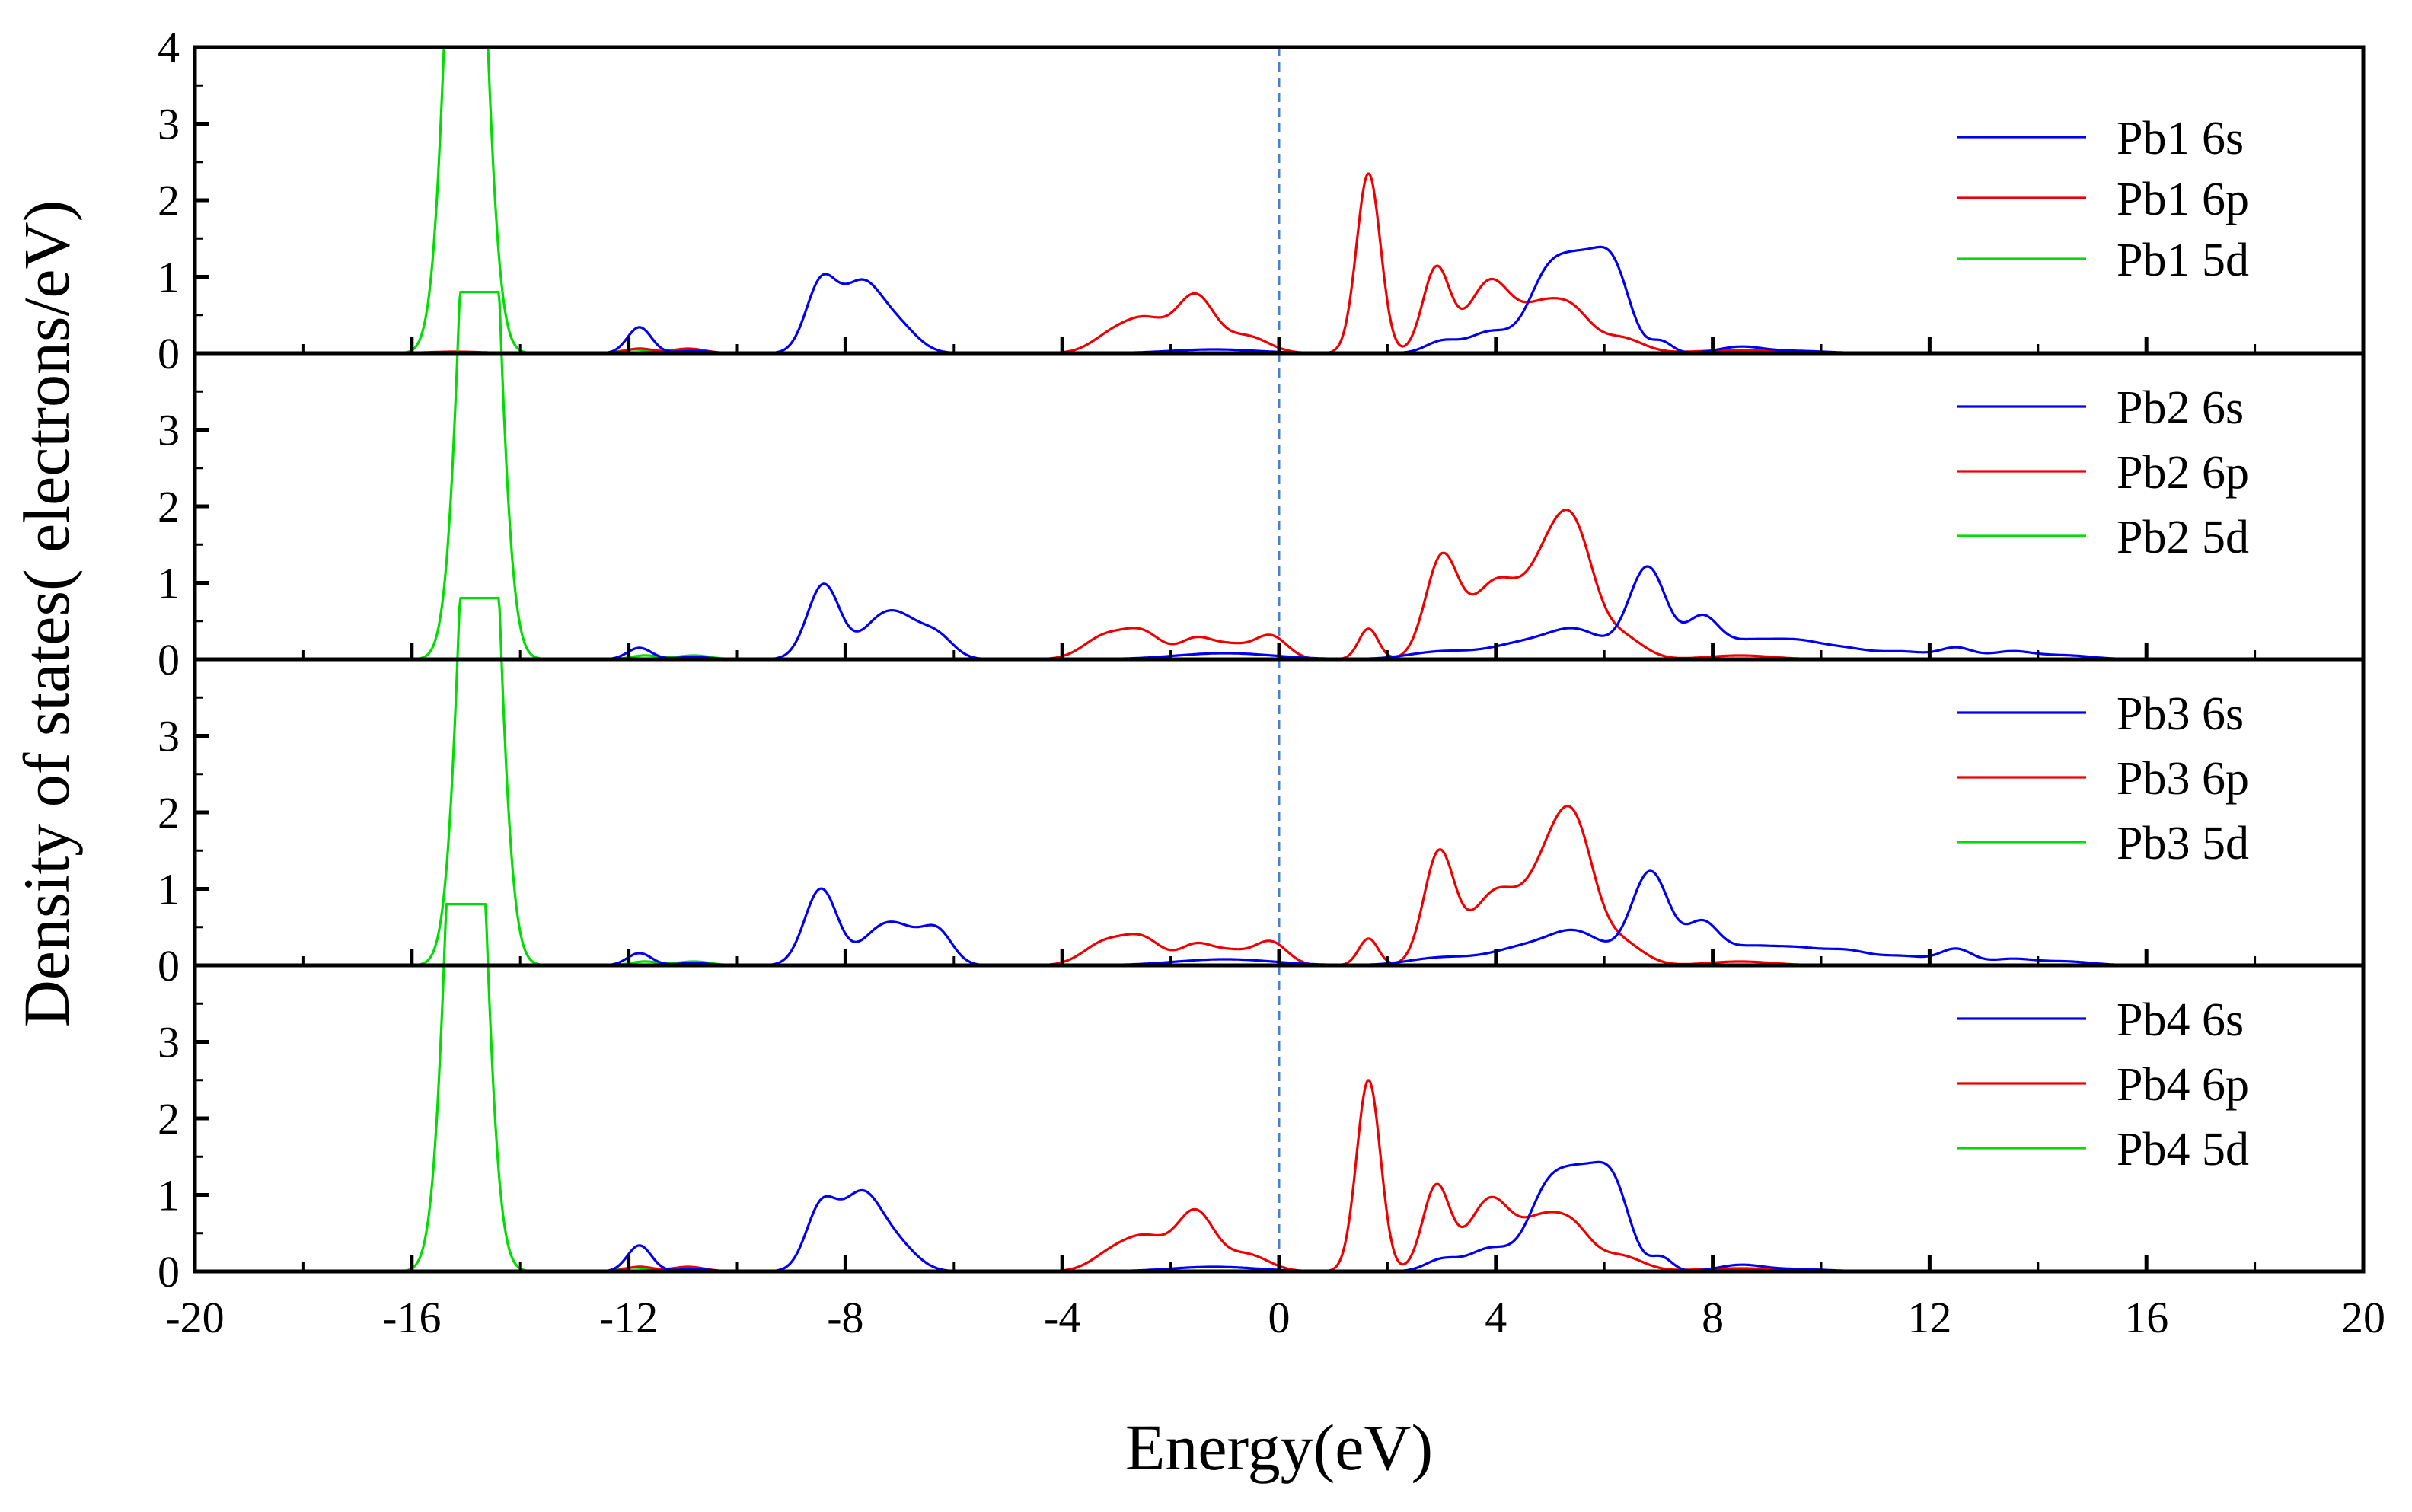 Image resolution: width=2412 pixels, height=1512 pixels. I want to click on series-pb2-6p, so click(1252, 585).